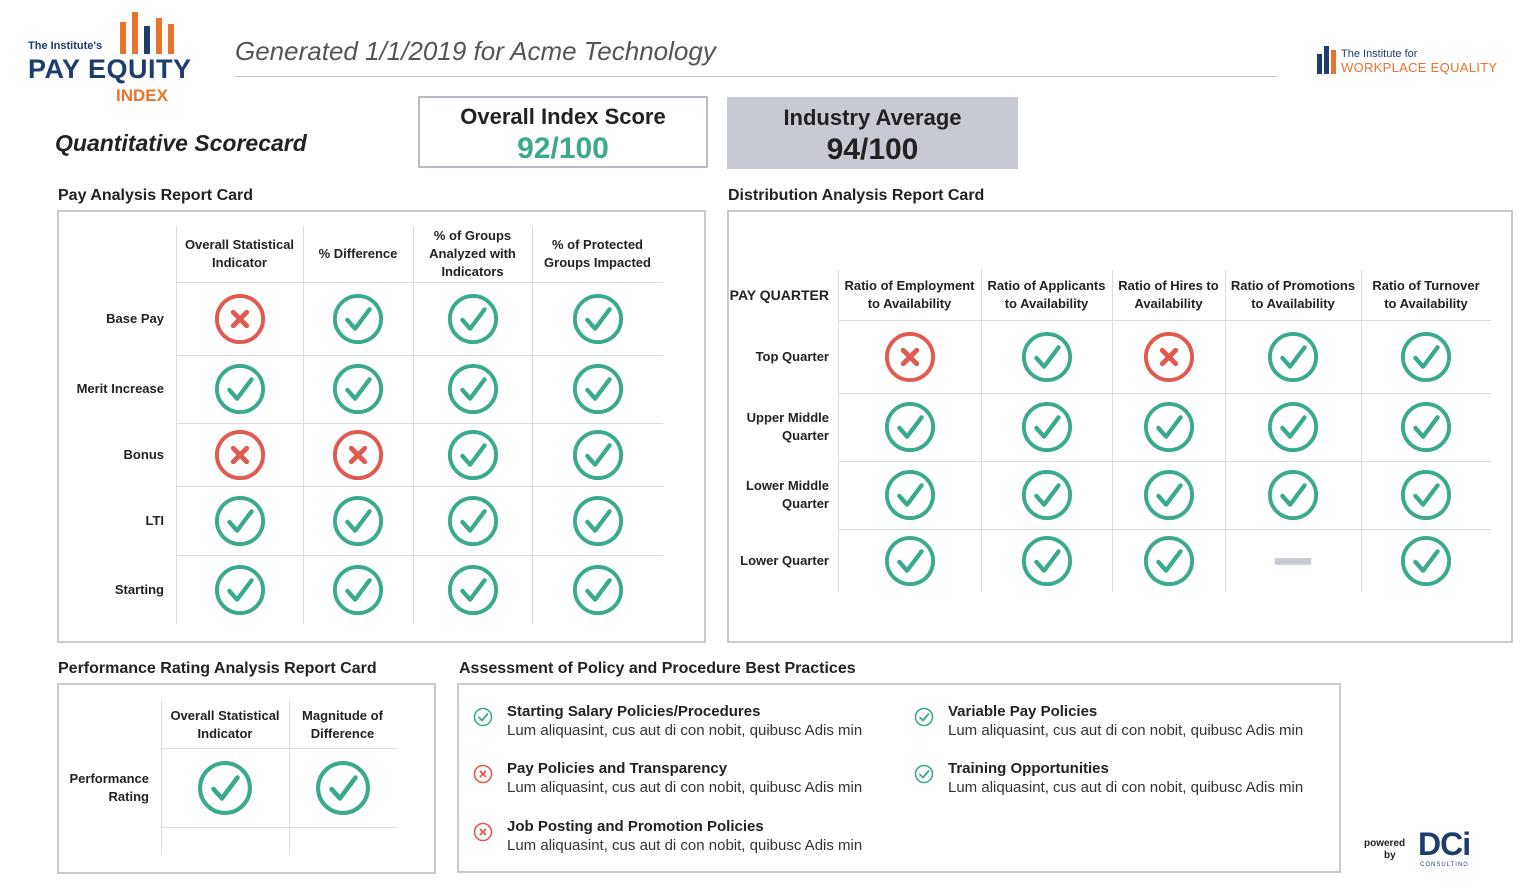 The image size is (1528, 889). What do you see at coordinates (597, 253) in the screenshot?
I see `column-header: % of Protected Groups Impacted` at bounding box center [597, 253].